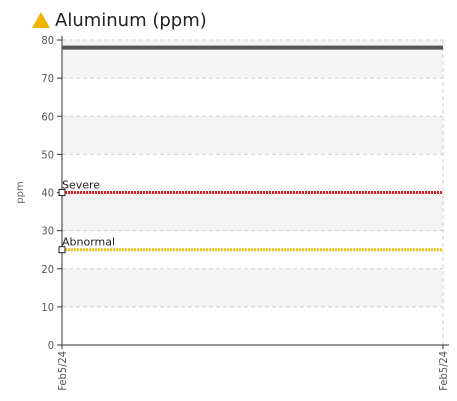 The image size is (457, 401). I want to click on y-tick-label: 30, so click(47, 231).